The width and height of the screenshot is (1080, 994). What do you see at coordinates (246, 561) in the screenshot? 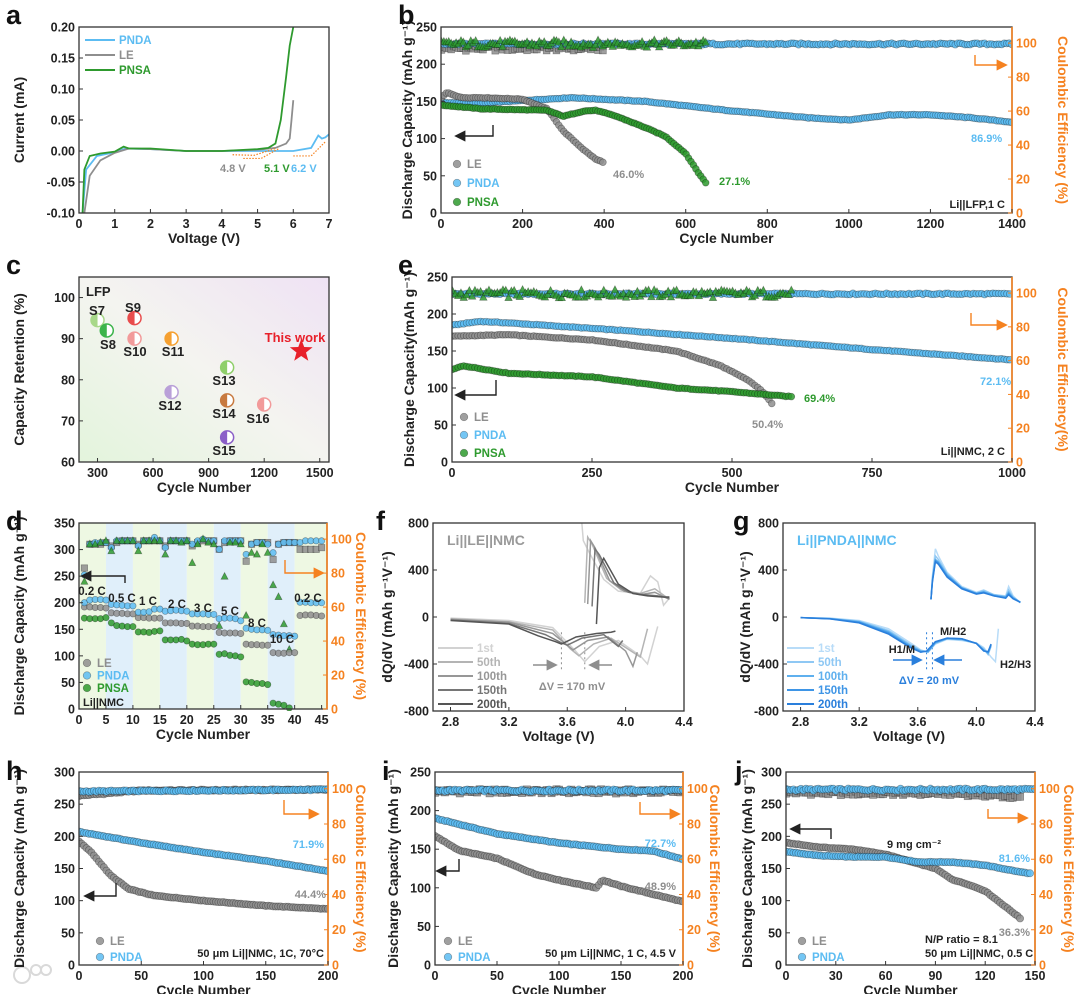
I see `le-ce-point` at bounding box center [246, 561].